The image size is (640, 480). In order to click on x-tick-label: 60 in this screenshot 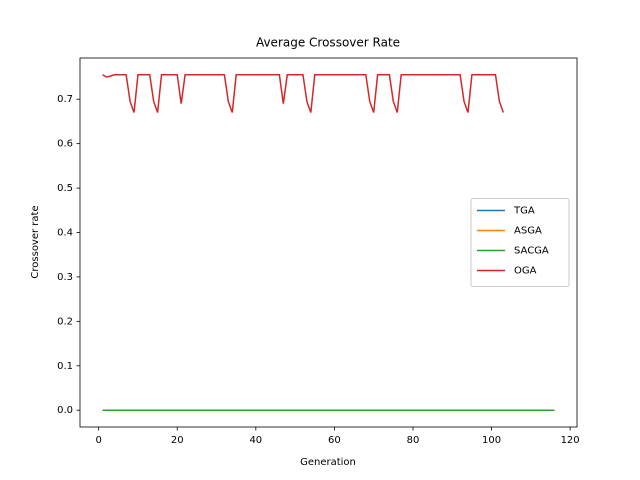, I will do `click(334, 440)`.